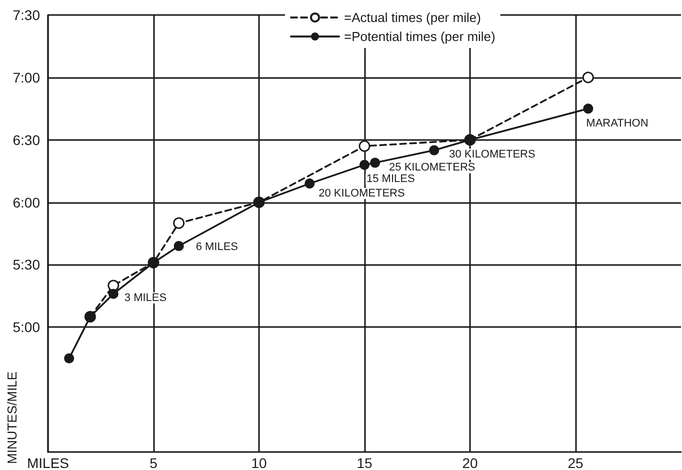  Describe the element at coordinates (145, 298) in the screenshot. I see `annotation: 3 MILES` at that location.